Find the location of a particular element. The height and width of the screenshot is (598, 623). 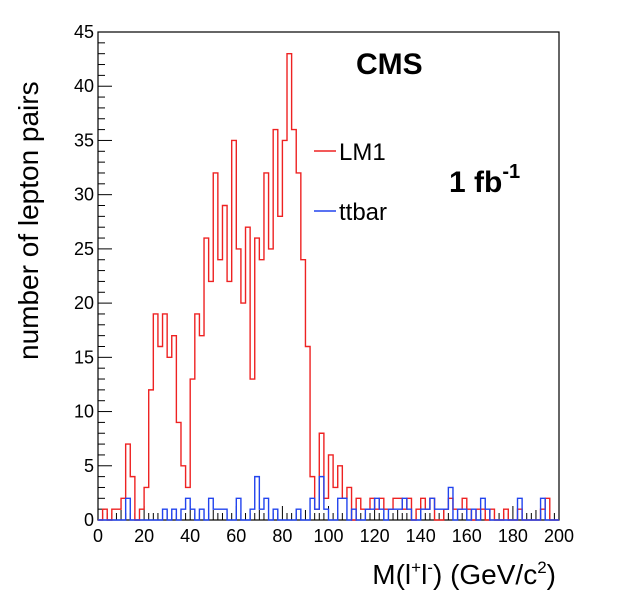

x-tick-label: 140 is located at coordinates (421, 536).